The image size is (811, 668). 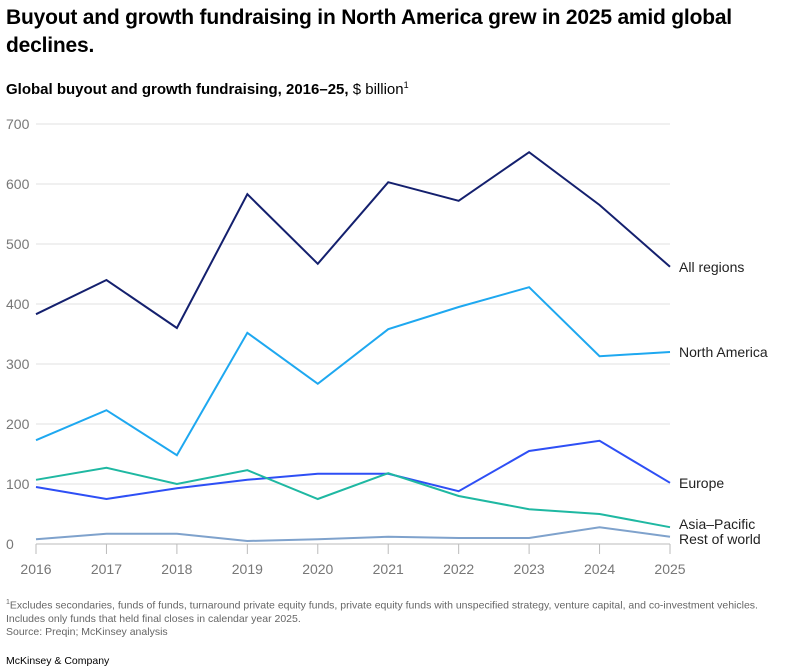 What do you see at coordinates (599, 569) in the screenshot?
I see `x-tick-label: 2024` at bounding box center [599, 569].